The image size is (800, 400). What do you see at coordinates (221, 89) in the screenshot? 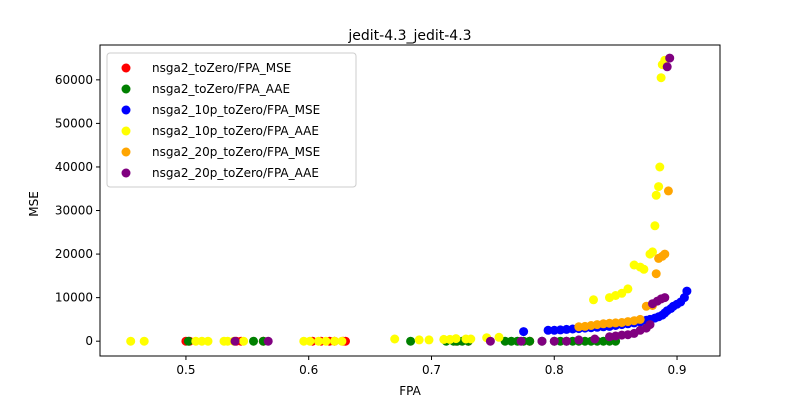
I see `legend-label: nsga2_toZero/FPA_AAE` at bounding box center [221, 89].